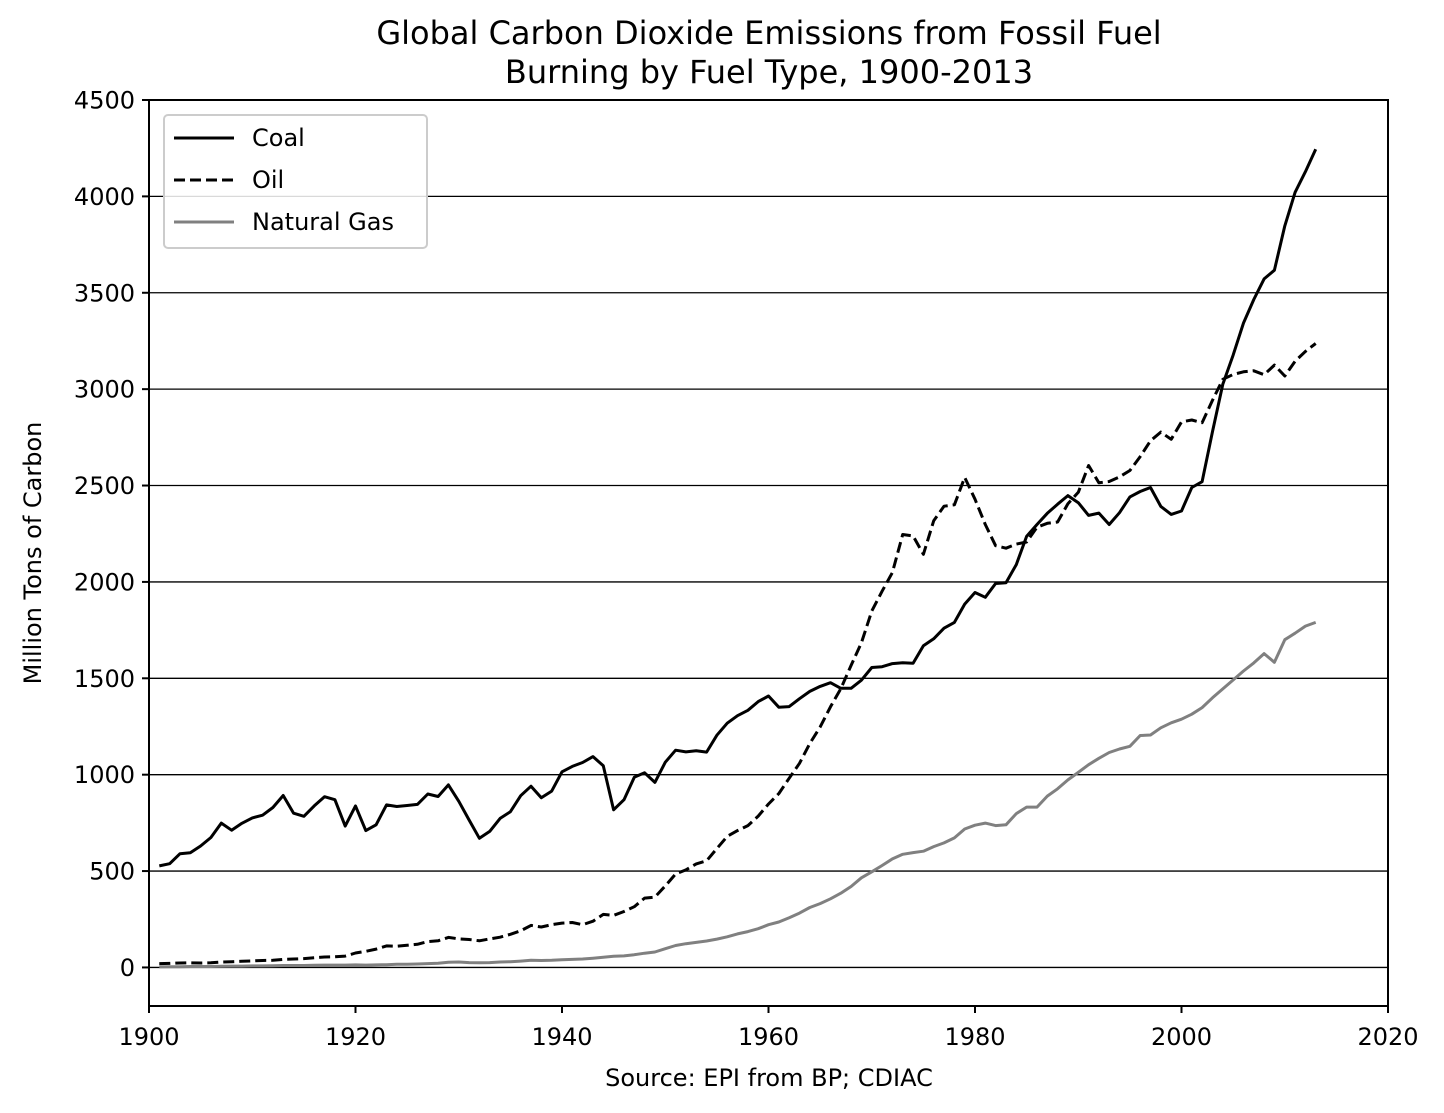 The image size is (1444, 1113). I want to click on chart-title-line-2: Burning by Fuel Type, 1900-2013, so click(769, 72).